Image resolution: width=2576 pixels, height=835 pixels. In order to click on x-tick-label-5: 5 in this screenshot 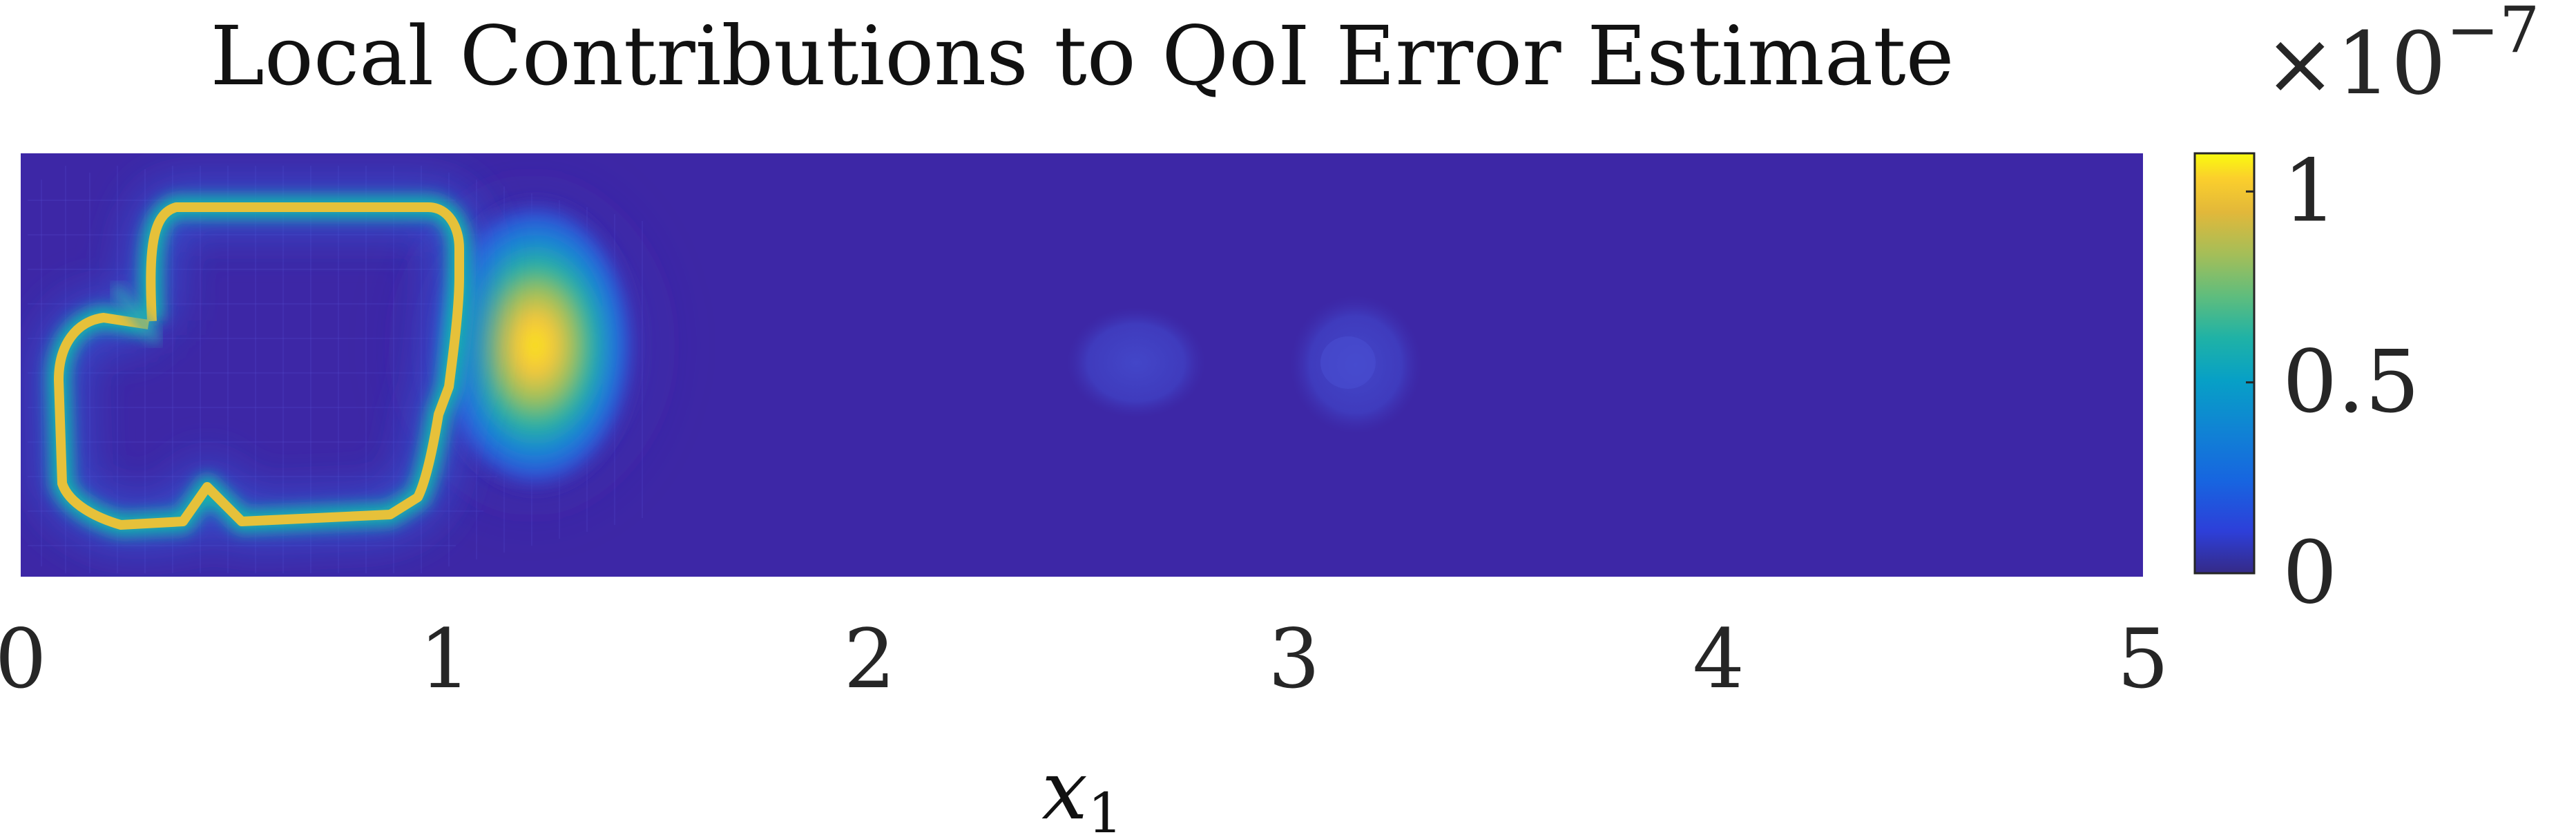, I will do `click(2143, 659)`.